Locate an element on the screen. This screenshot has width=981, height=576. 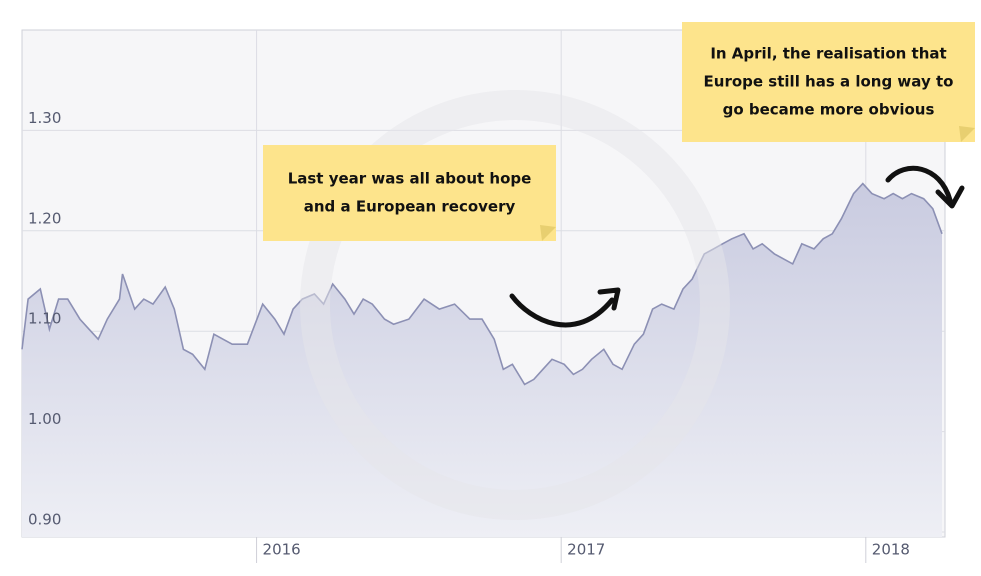
note-text: and a European recovery is located at coordinates (410, 207).